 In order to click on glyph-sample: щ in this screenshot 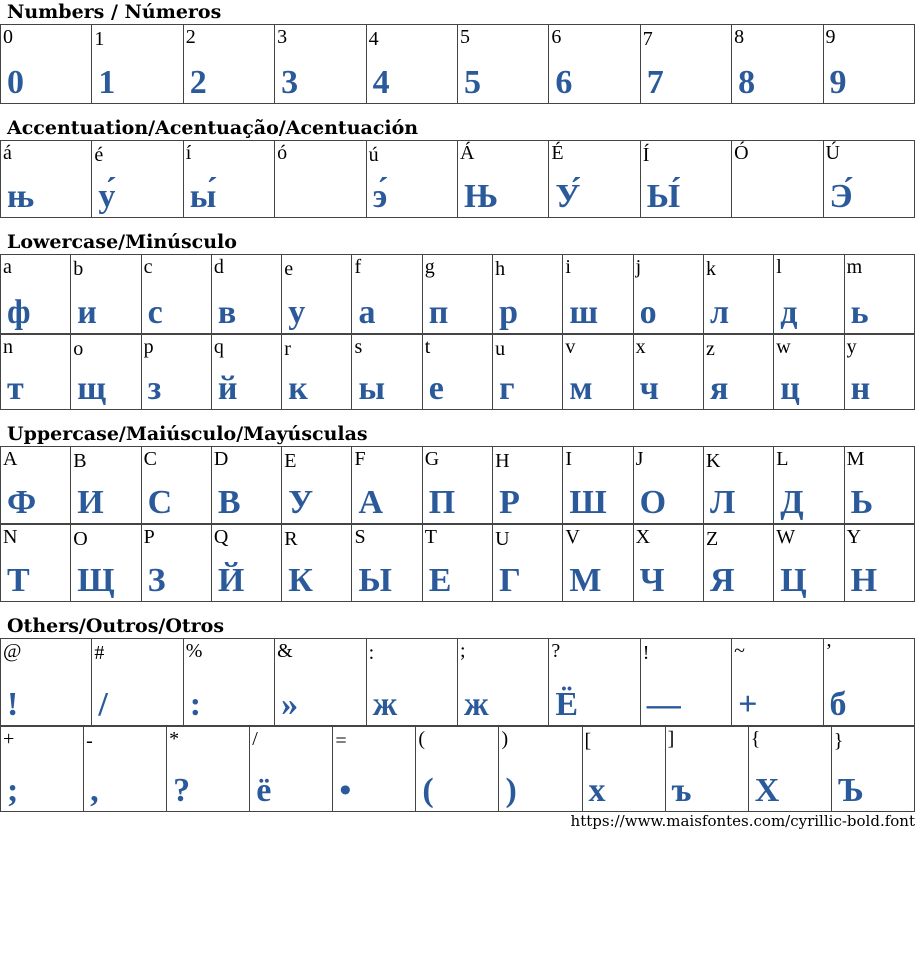, I will do `click(92, 388)`.